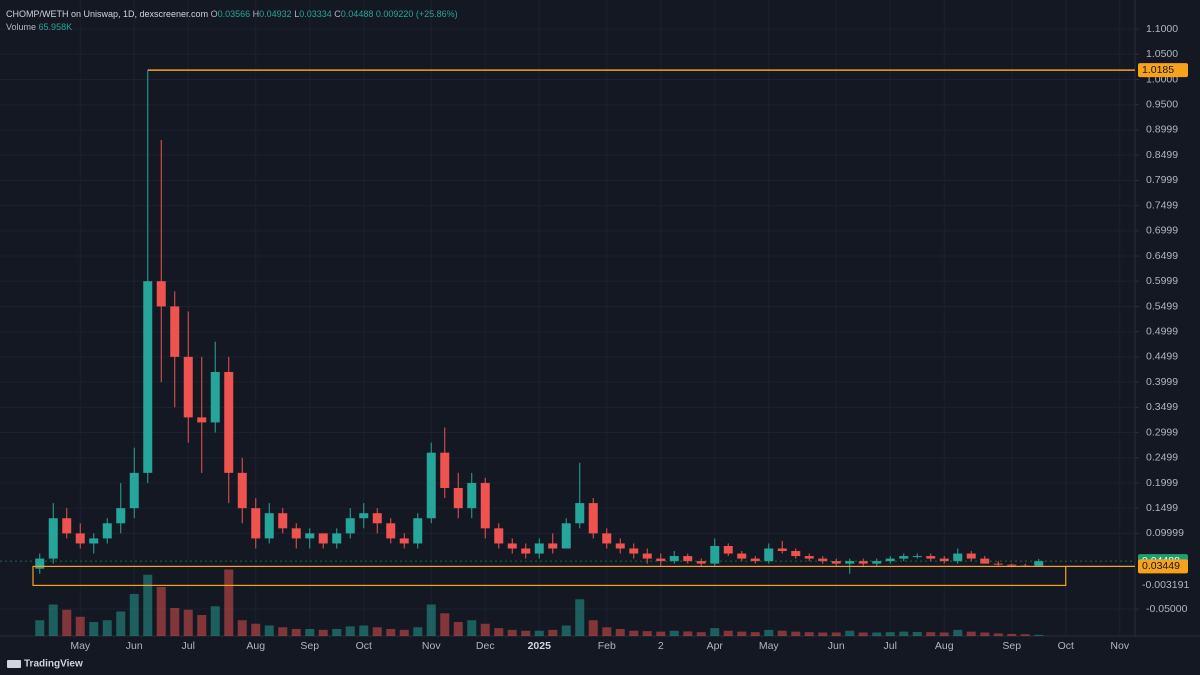  What do you see at coordinates (549, 576) in the screenshot?
I see `range-box` at bounding box center [549, 576].